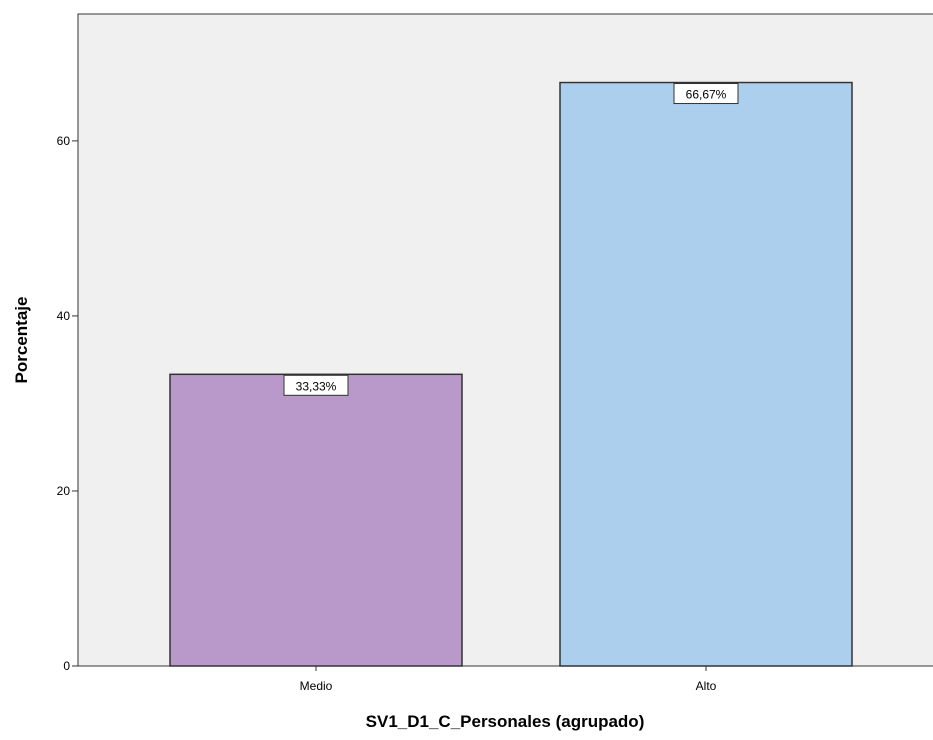 The height and width of the screenshot is (740, 933). Describe the element at coordinates (67, 403) in the screenshot. I see `y-axis: 0 20 40 60` at that location.